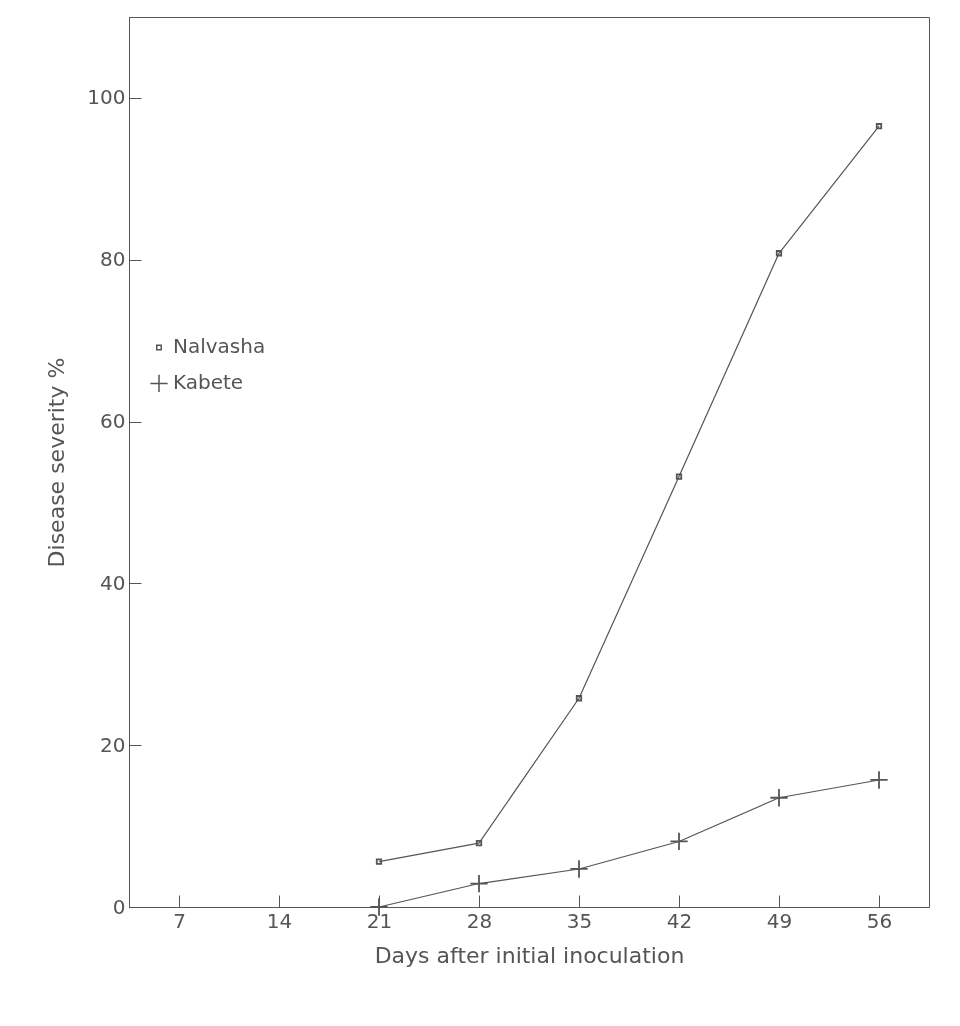 This screenshot has height=1026, width=960. What do you see at coordinates (679, 920) in the screenshot?
I see `x-tick-label: 42` at bounding box center [679, 920].